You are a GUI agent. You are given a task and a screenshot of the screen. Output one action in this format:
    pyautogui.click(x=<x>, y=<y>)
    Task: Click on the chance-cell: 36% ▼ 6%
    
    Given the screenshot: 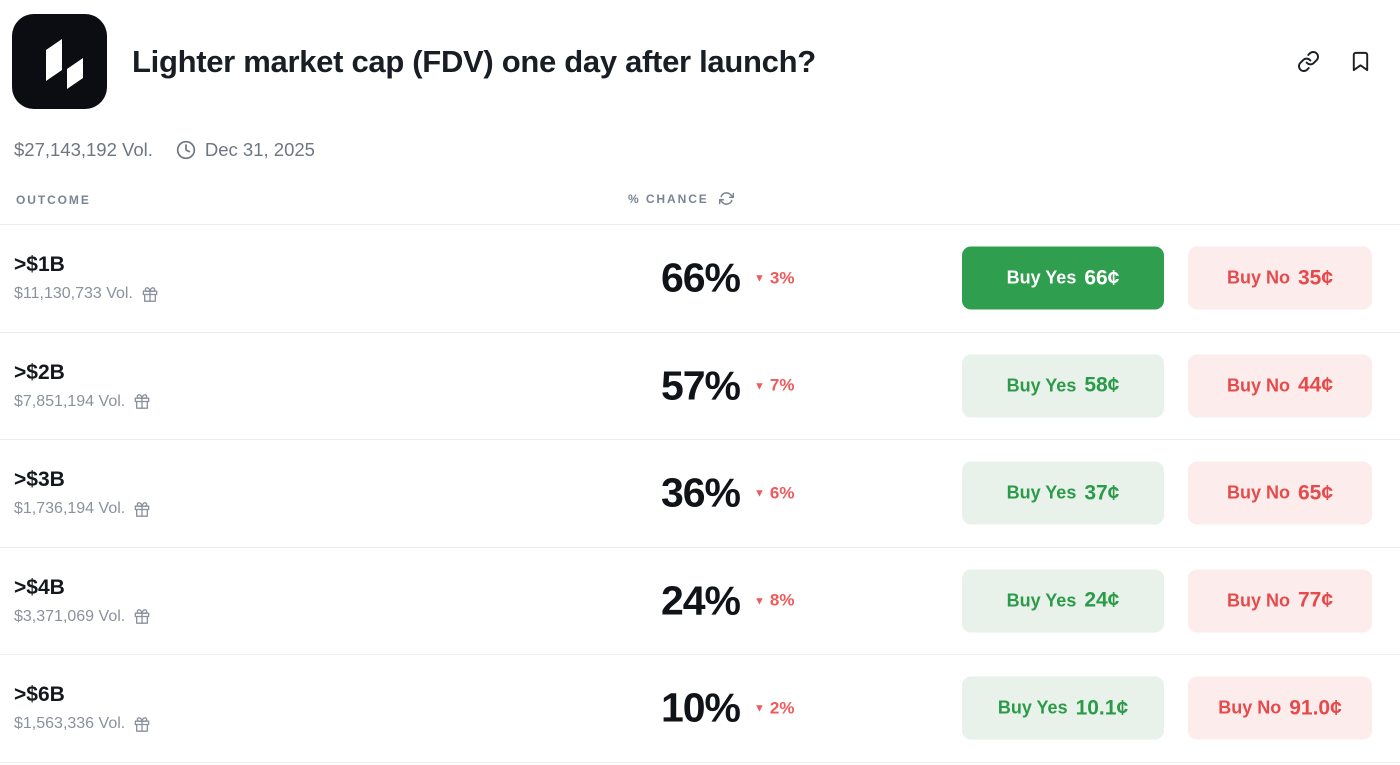 What is the action you would take?
    pyautogui.click(x=677, y=493)
    